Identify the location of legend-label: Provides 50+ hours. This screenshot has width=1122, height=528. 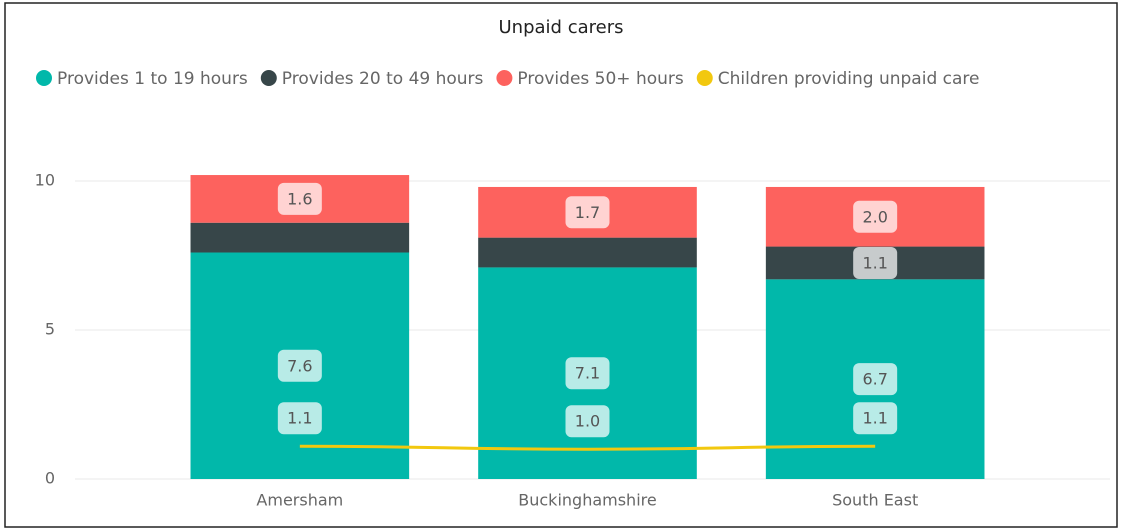
(600, 79).